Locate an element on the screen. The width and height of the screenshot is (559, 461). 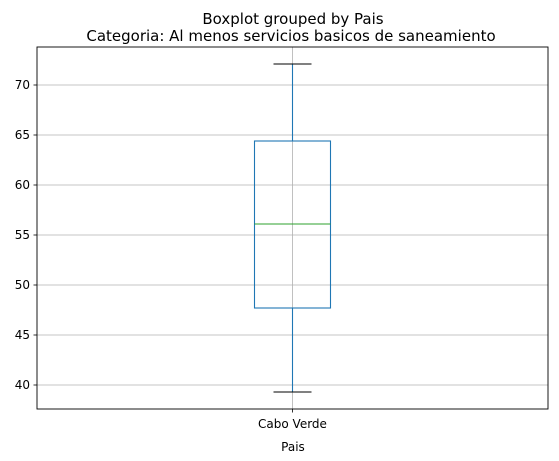
chart-suptitle: Boxplot grouped by Pais is located at coordinates (292, 19).